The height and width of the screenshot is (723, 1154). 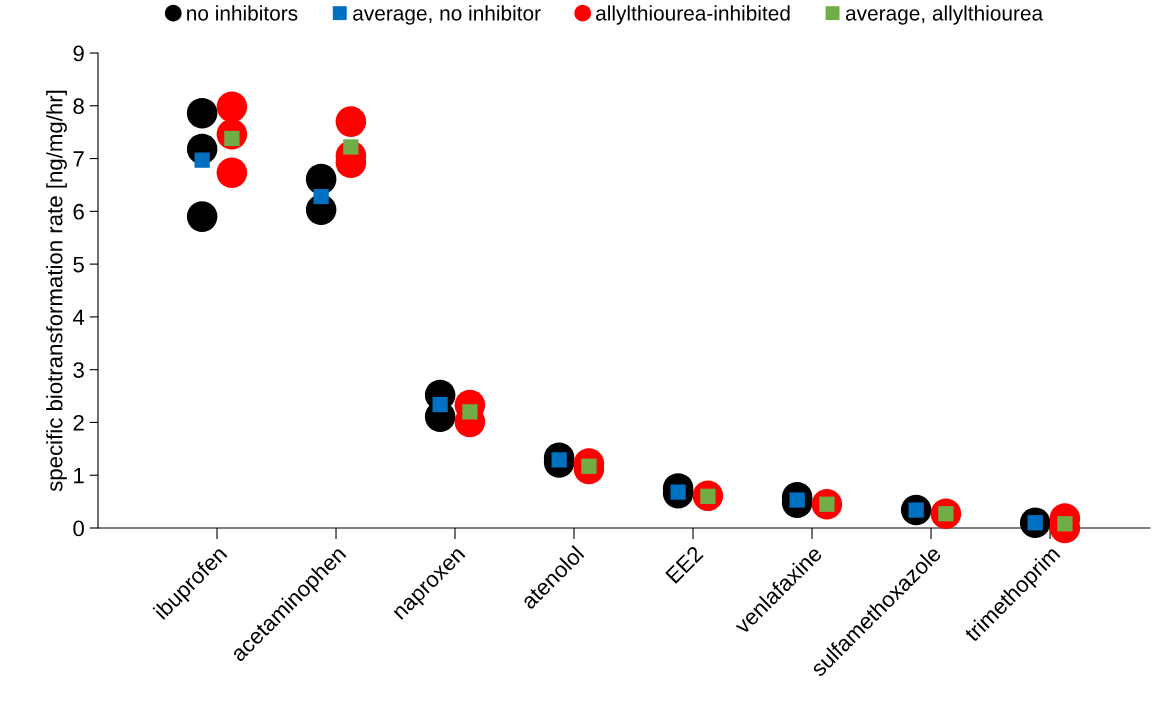 I want to click on x-tick-label: EE2, so click(x=684, y=564).